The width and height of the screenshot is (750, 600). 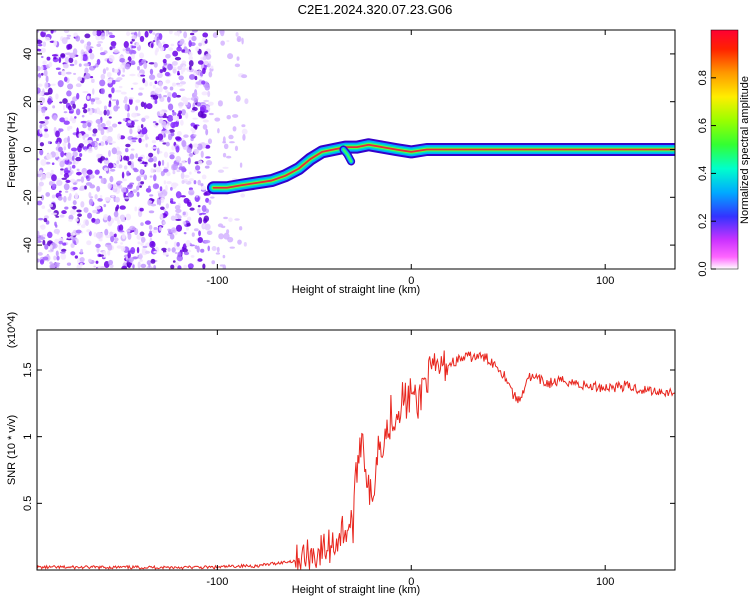 I want to click on chart-title: C2E1.2024.320.07.23.G06, so click(x=375, y=9).